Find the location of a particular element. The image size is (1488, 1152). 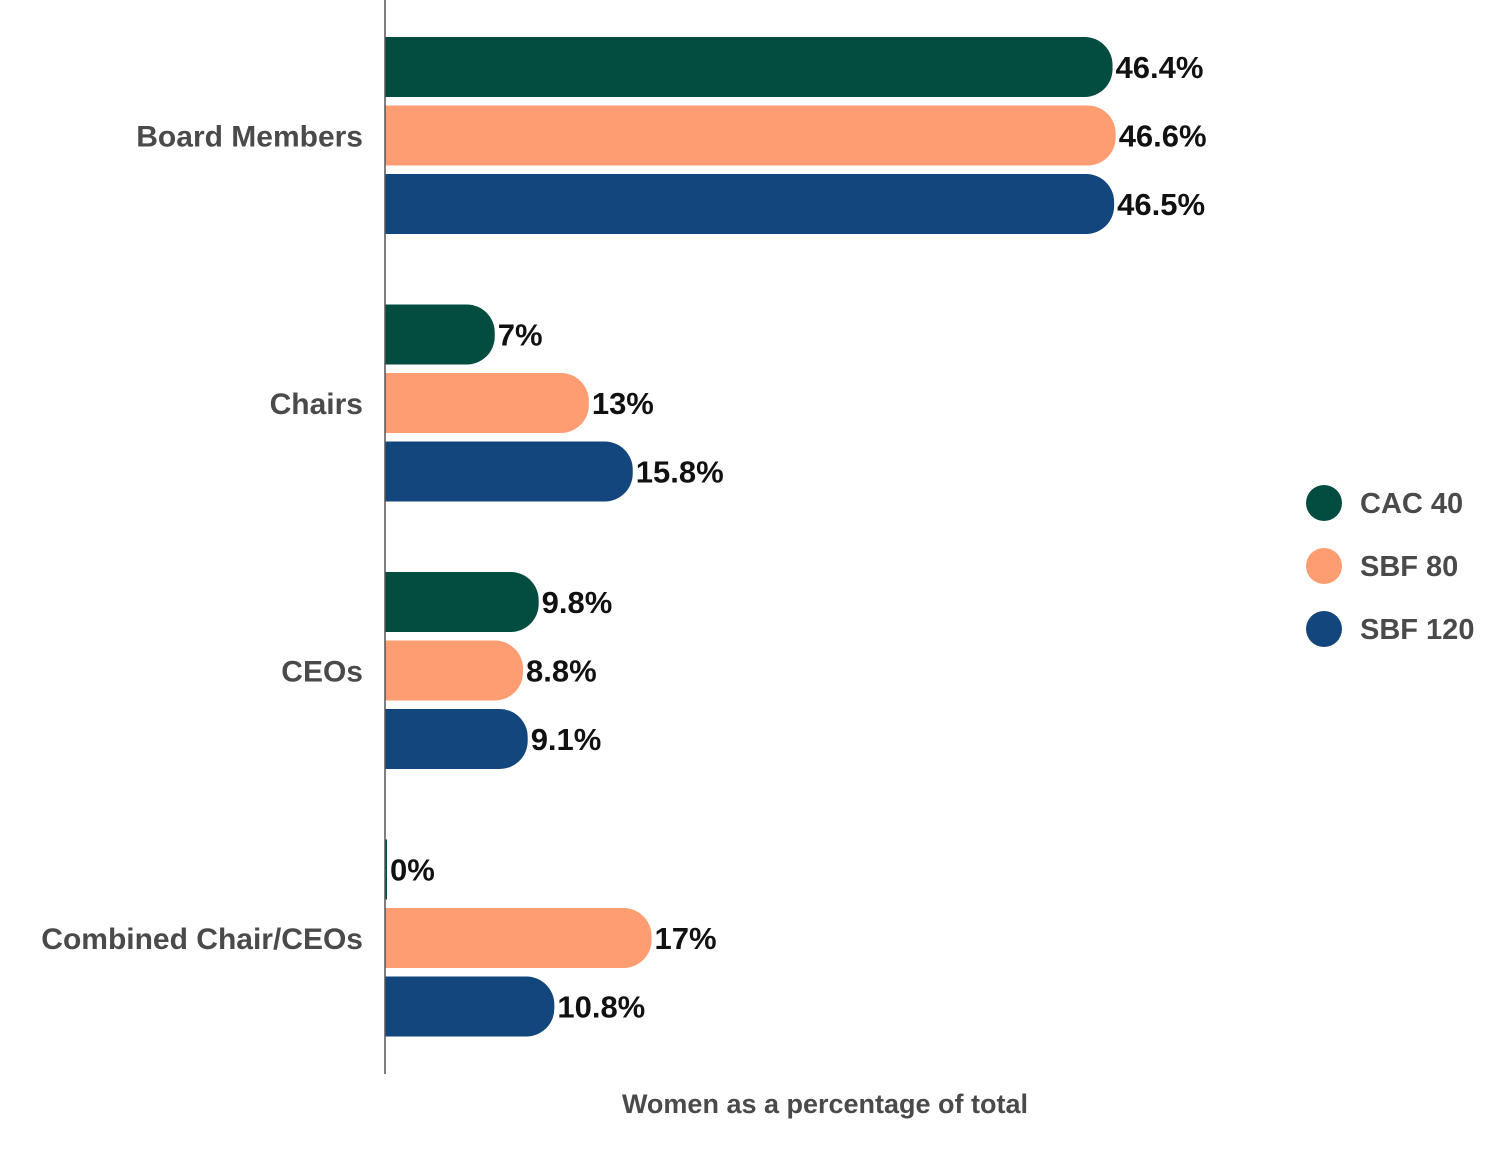

data-label: 9.8% is located at coordinates (577, 602).